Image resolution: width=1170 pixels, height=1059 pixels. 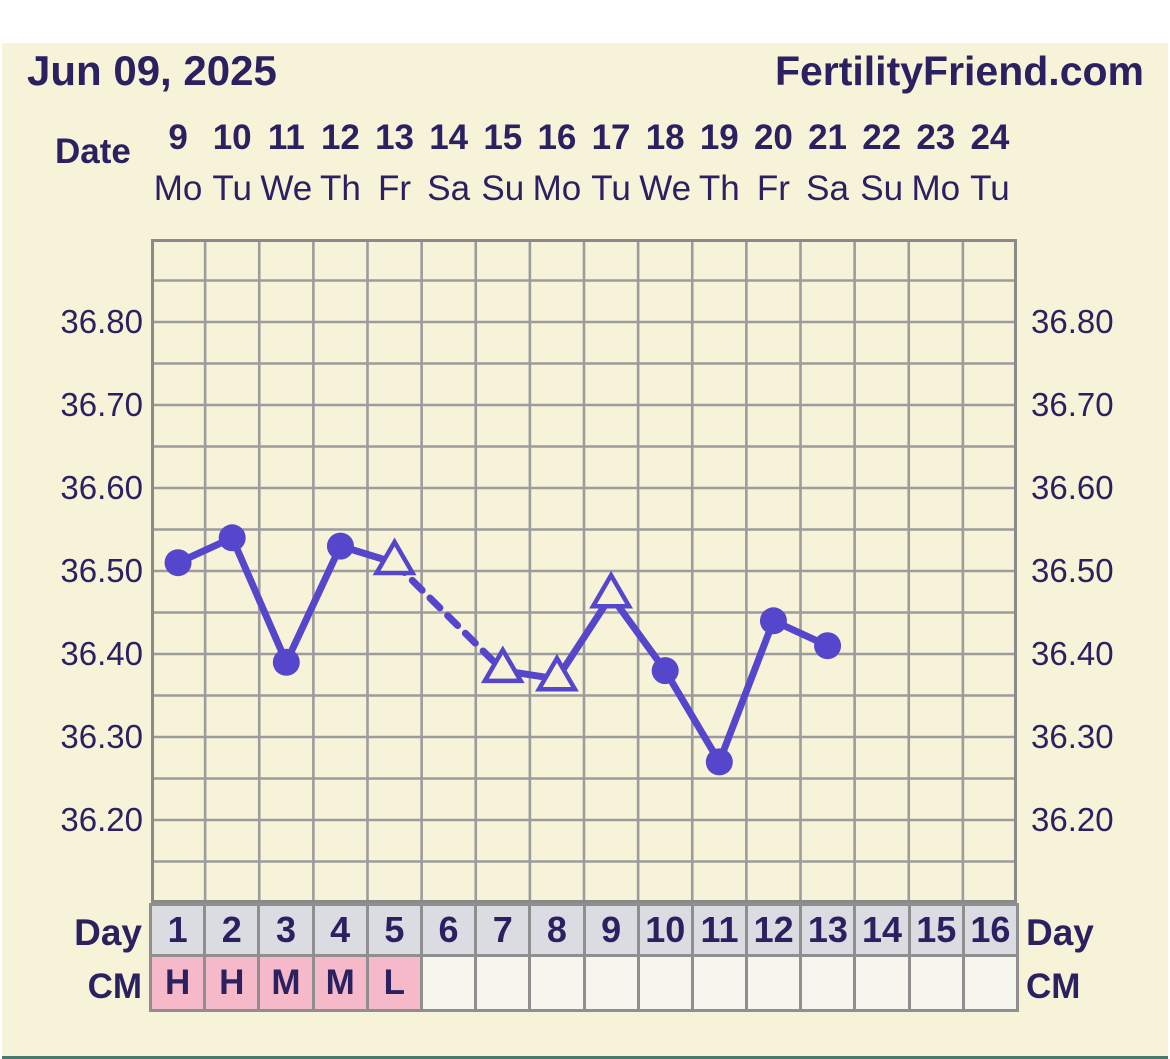 I want to click on day-cell: 12, so click(x=775, y=930).